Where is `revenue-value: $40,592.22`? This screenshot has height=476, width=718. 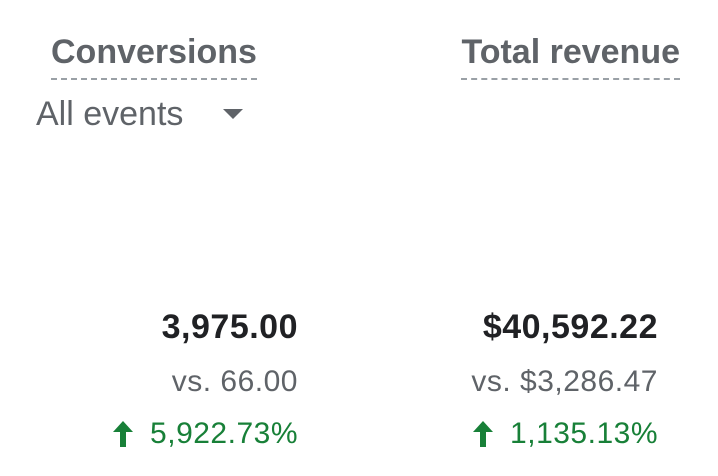
revenue-value: $40,592.22 is located at coordinates (570, 327).